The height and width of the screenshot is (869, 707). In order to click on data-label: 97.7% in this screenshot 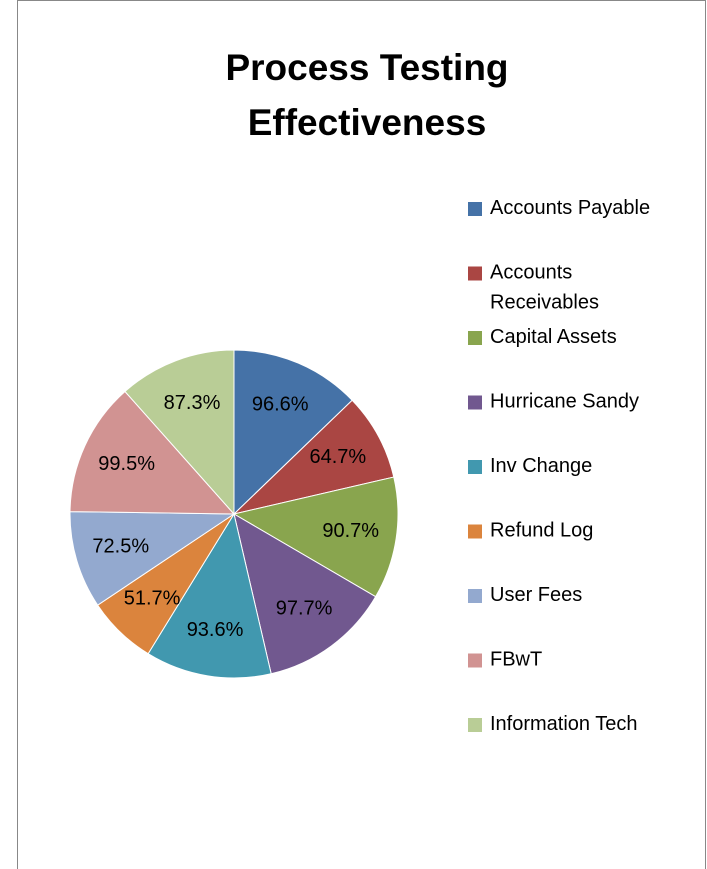, I will do `click(304, 608)`.